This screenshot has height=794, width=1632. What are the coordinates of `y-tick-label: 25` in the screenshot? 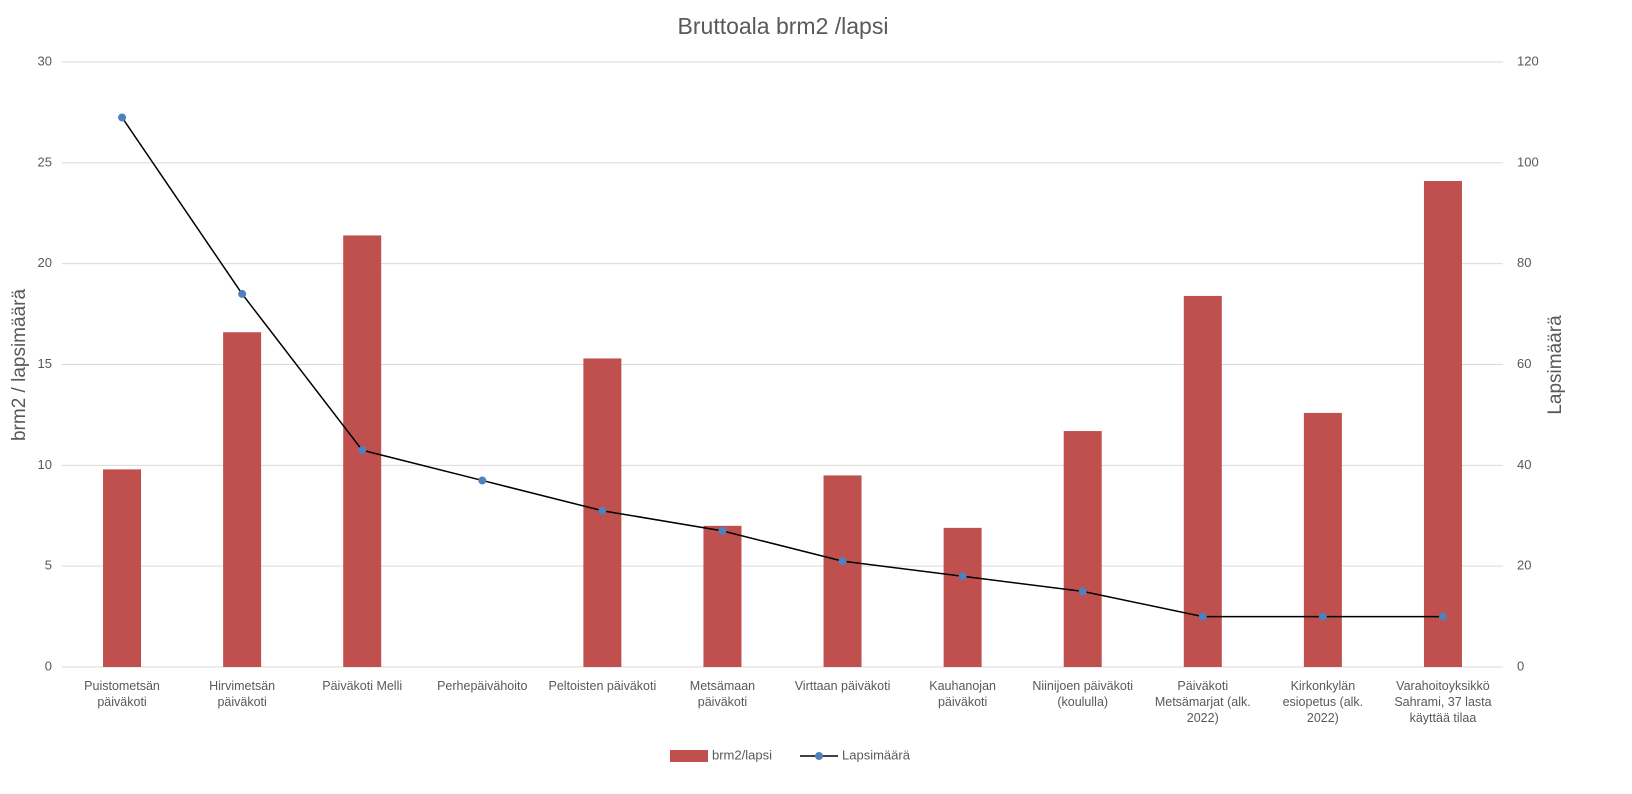 It's located at (45, 161).